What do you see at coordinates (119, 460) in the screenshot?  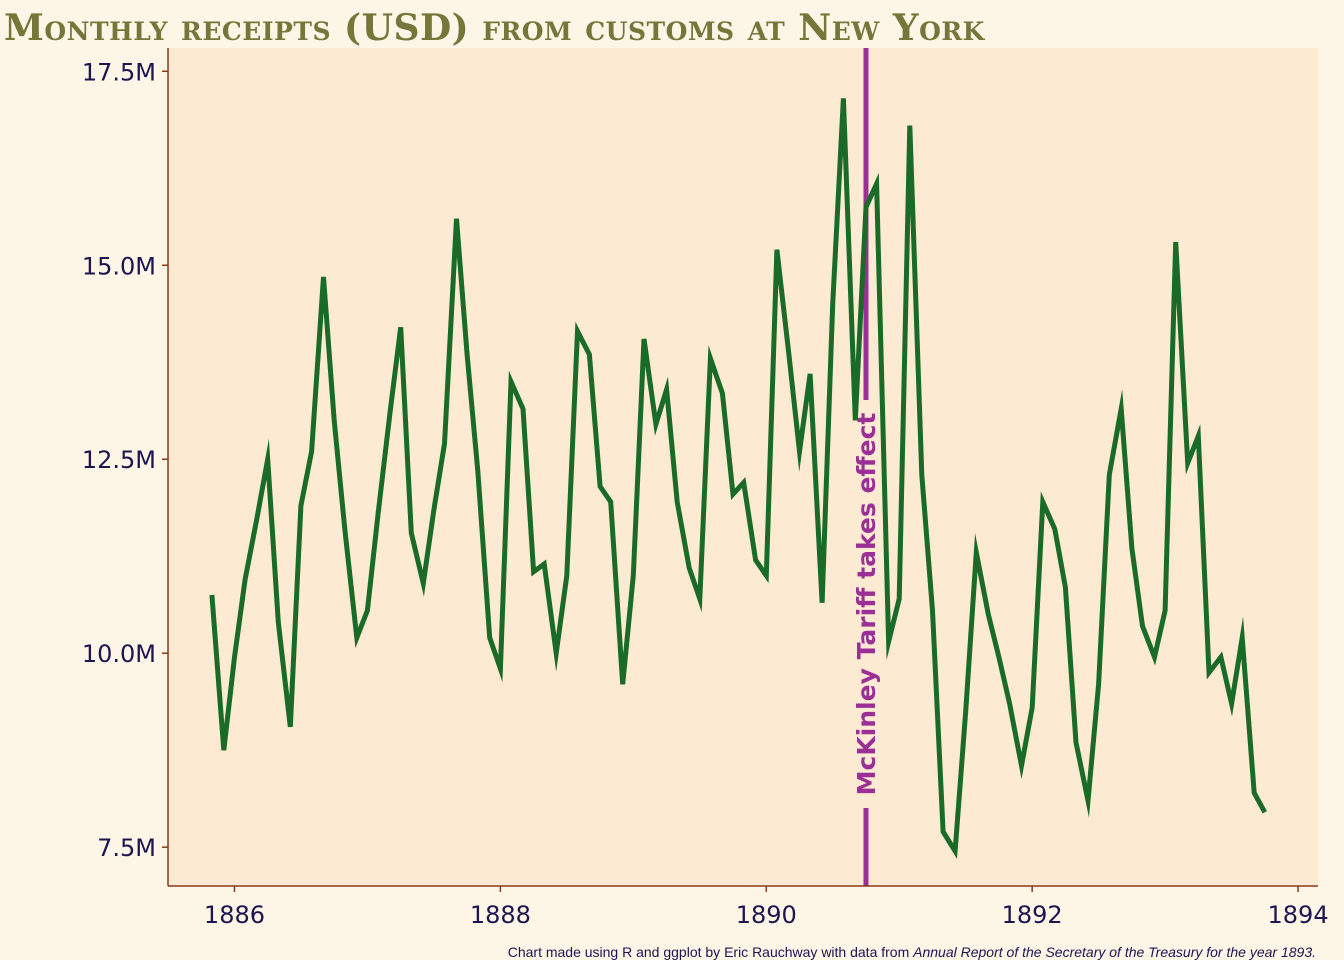 I see `y-tick-label: 12.5M` at bounding box center [119, 460].